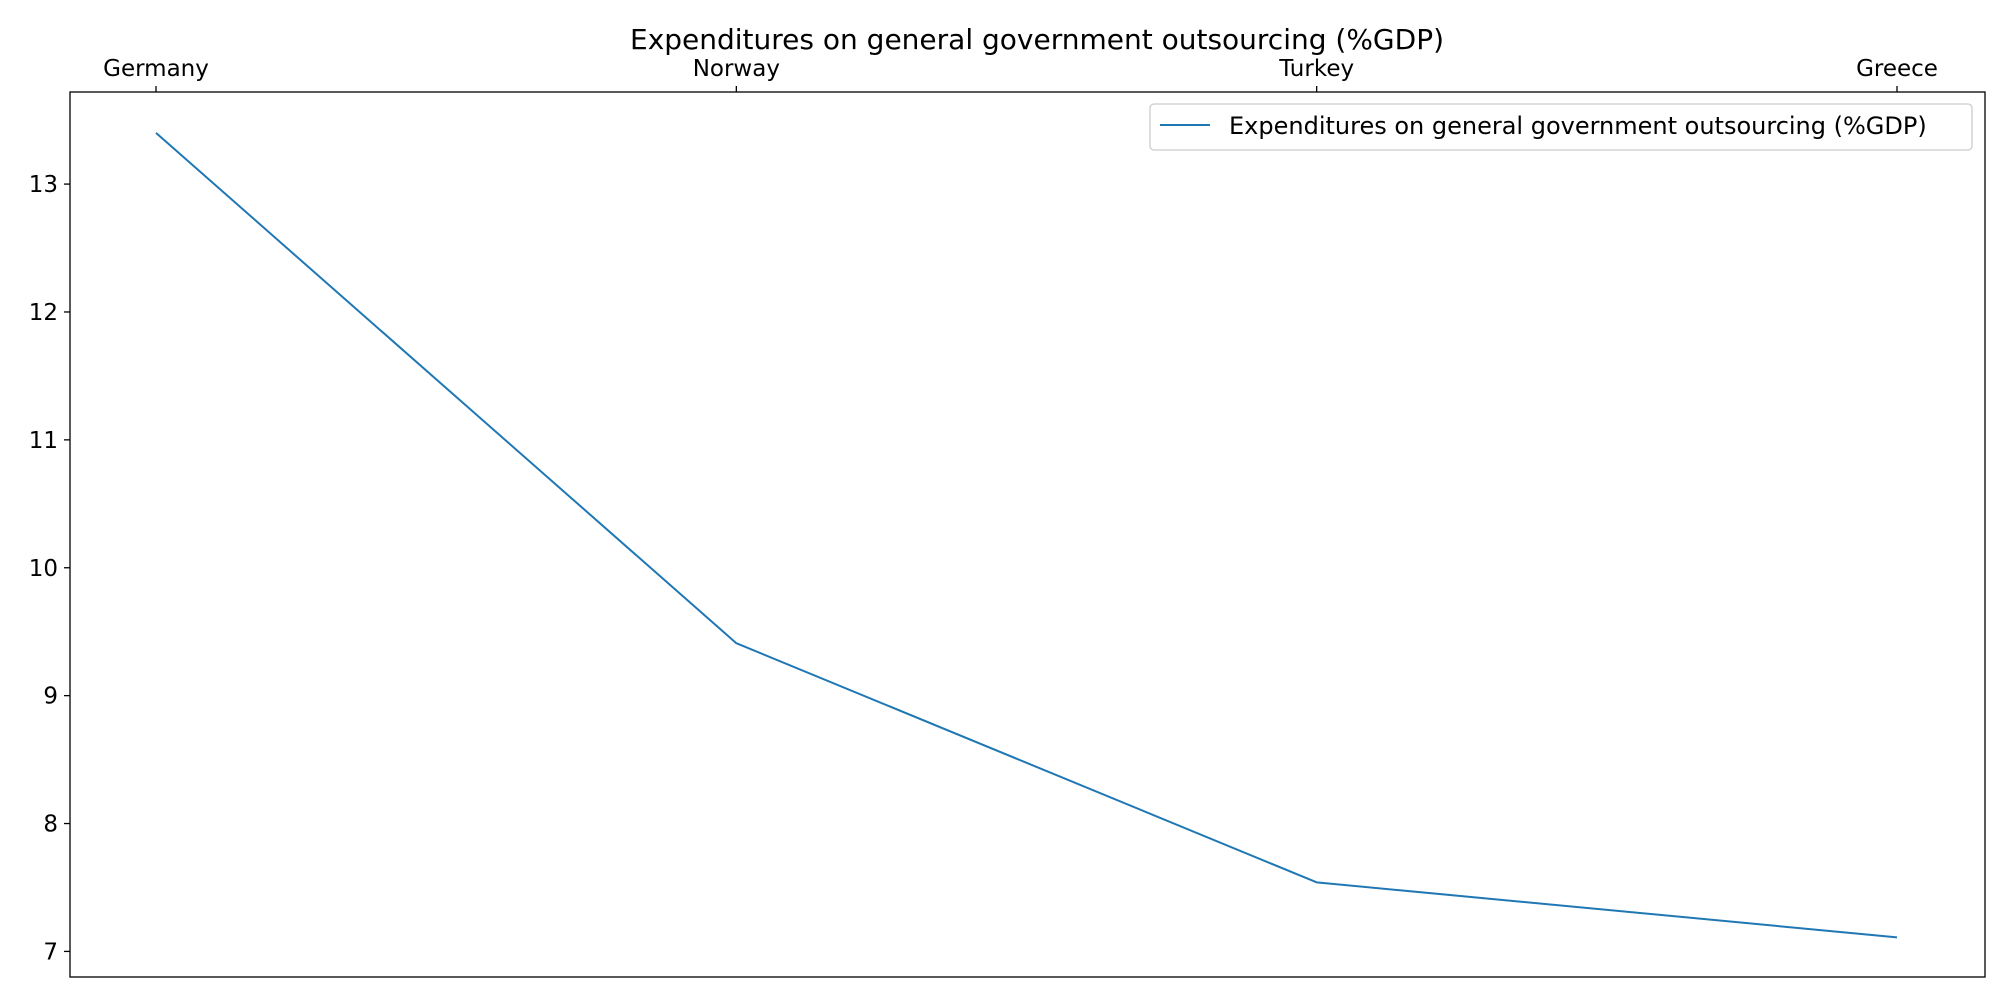 The width and height of the screenshot is (2000, 1000). Describe the element at coordinates (736, 69) in the screenshot. I see `x-tick-label: Norway` at that location.